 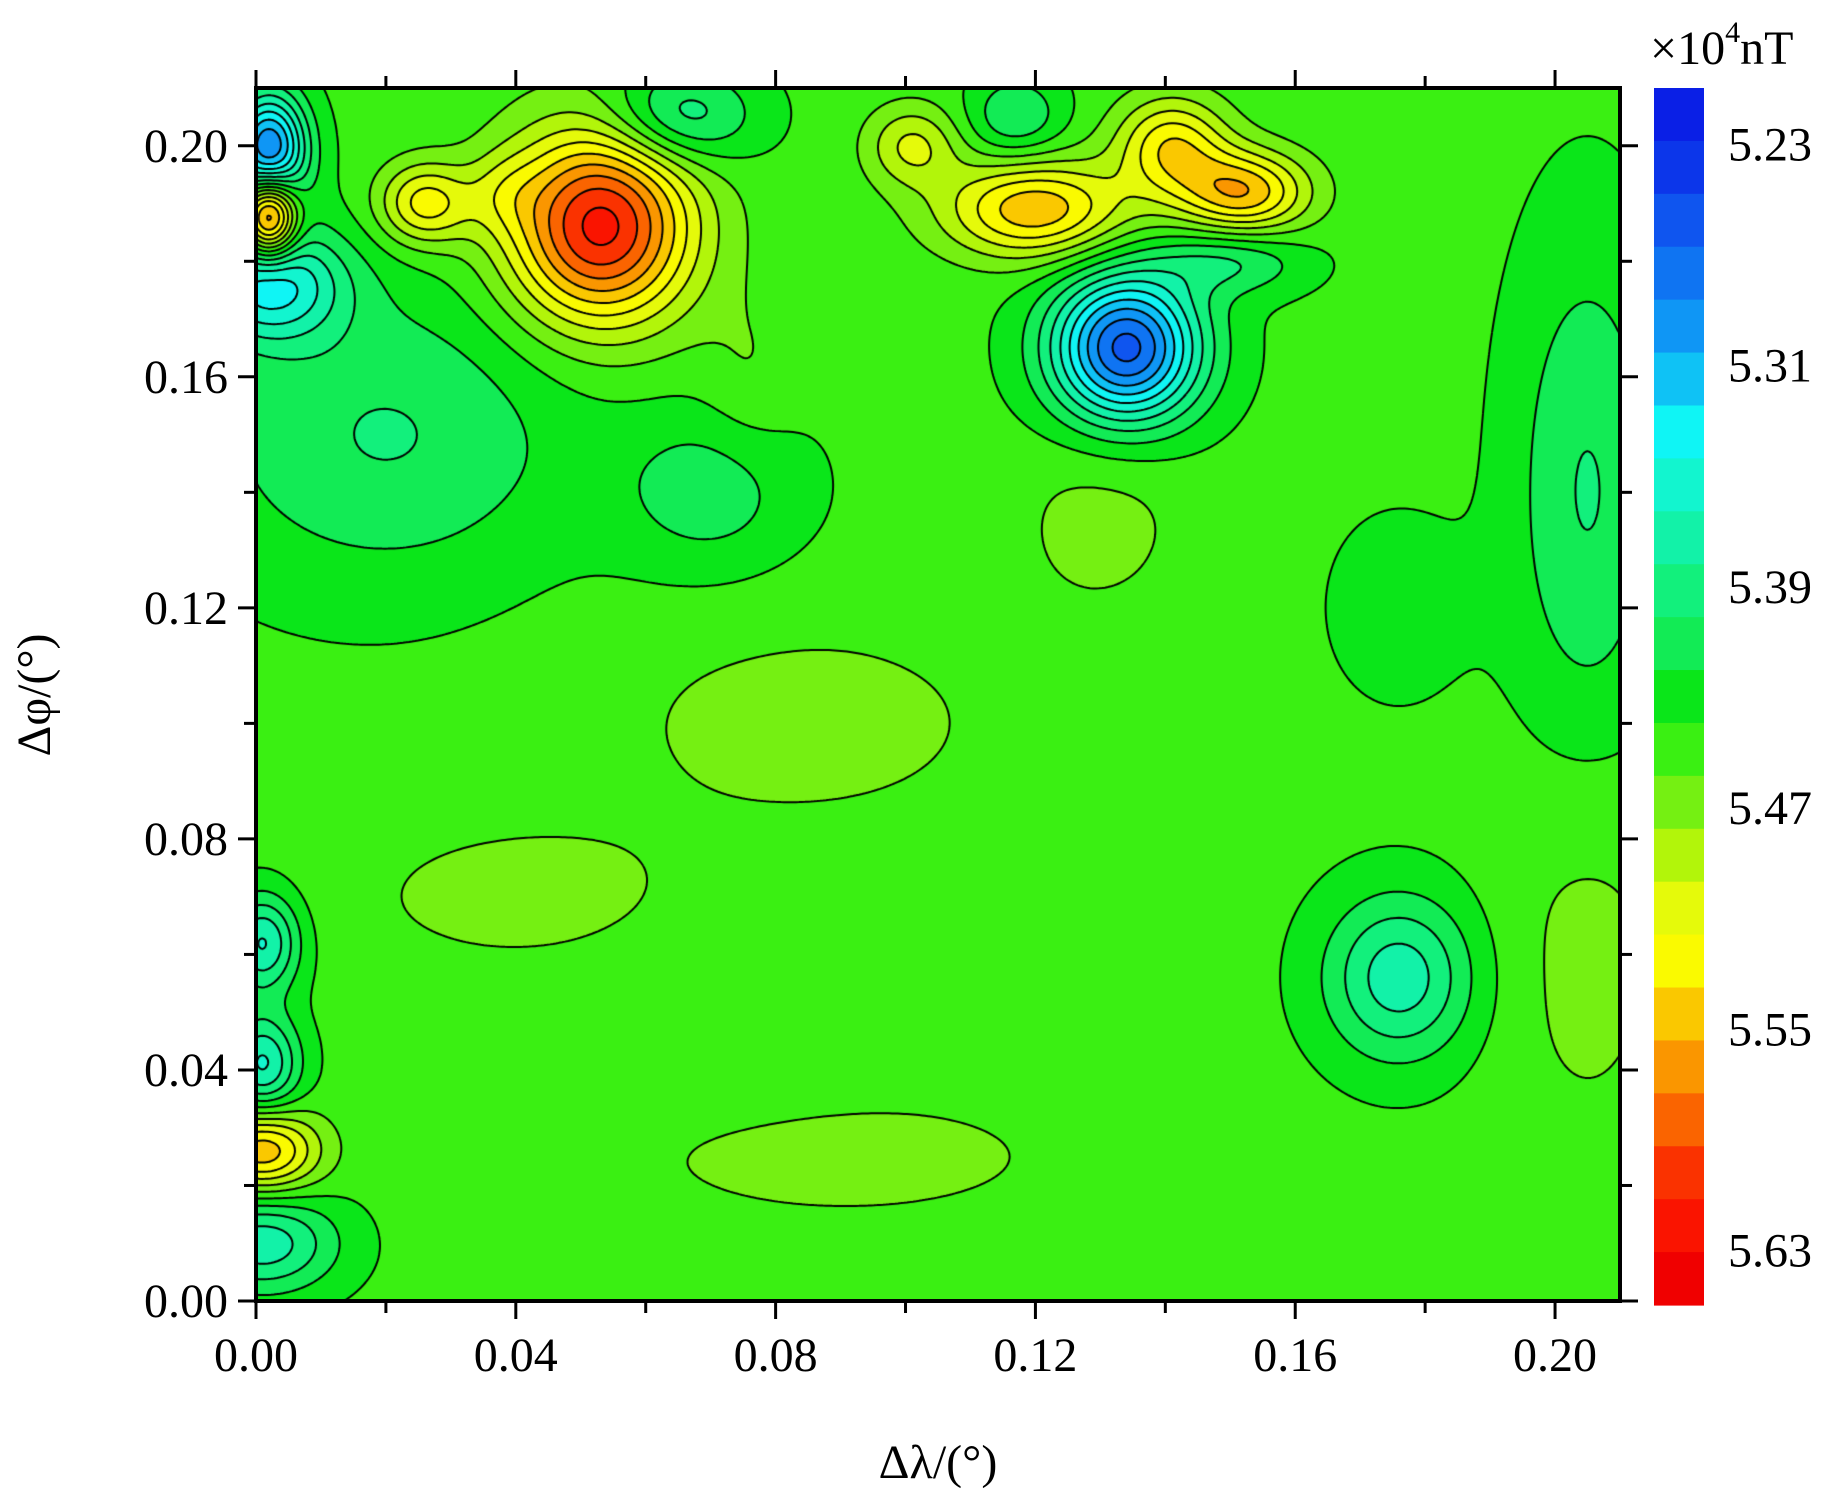 I want to click on colorbar-tick-label: 5.31, so click(x=1770, y=366).